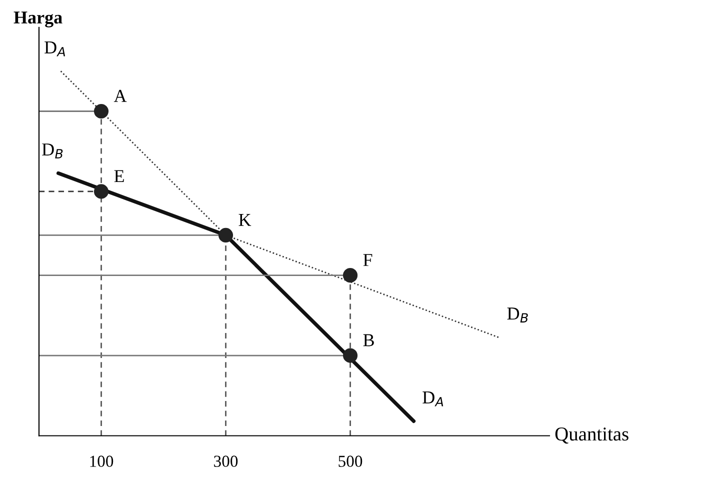 The width and height of the screenshot is (709, 498). Describe the element at coordinates (350, 461) in the screenshot. I see `x-tick-label: 500` at that location.